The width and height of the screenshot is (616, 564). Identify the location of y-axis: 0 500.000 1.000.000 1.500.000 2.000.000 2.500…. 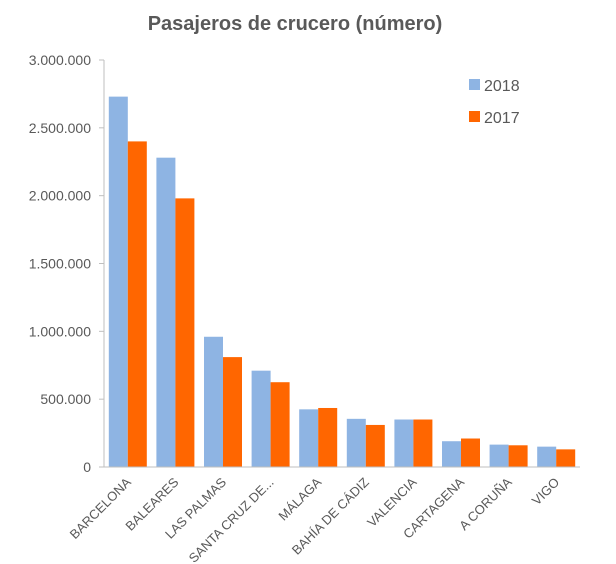
(67, 263).